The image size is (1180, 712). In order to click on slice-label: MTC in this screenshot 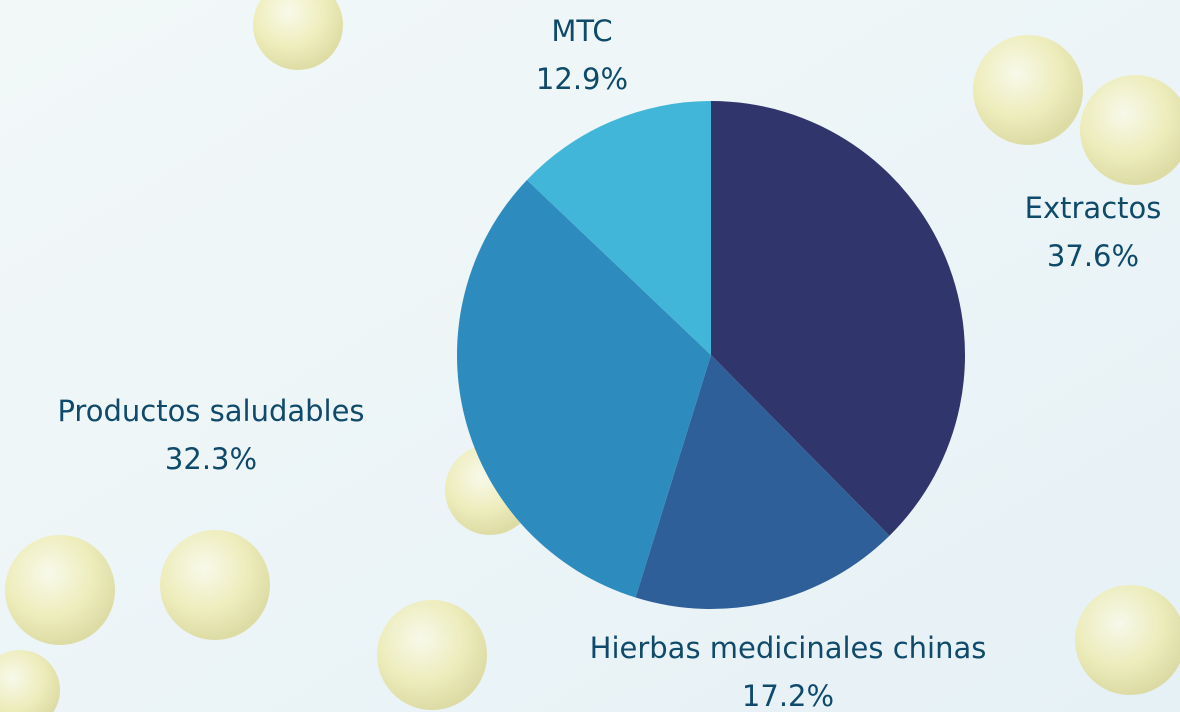, I will do `click(581, 31)`.